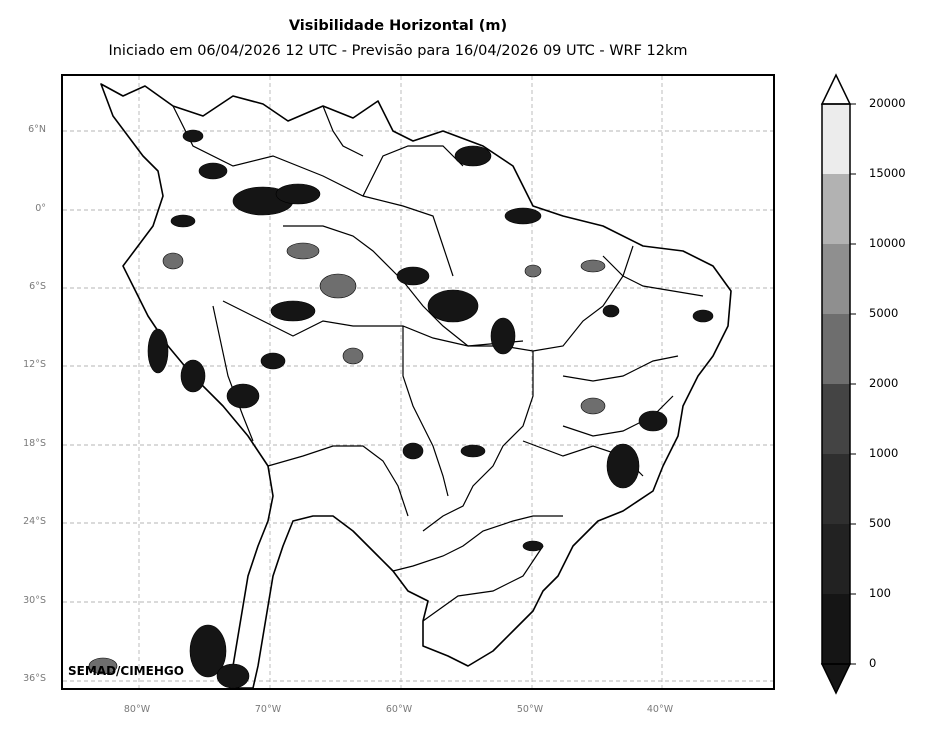 This screenshot has height=735, width=932. What do you see at coordinates (884, 313) in the screenshot?
I see `colorbar-label: 5000` at bounding box center [884, 313].